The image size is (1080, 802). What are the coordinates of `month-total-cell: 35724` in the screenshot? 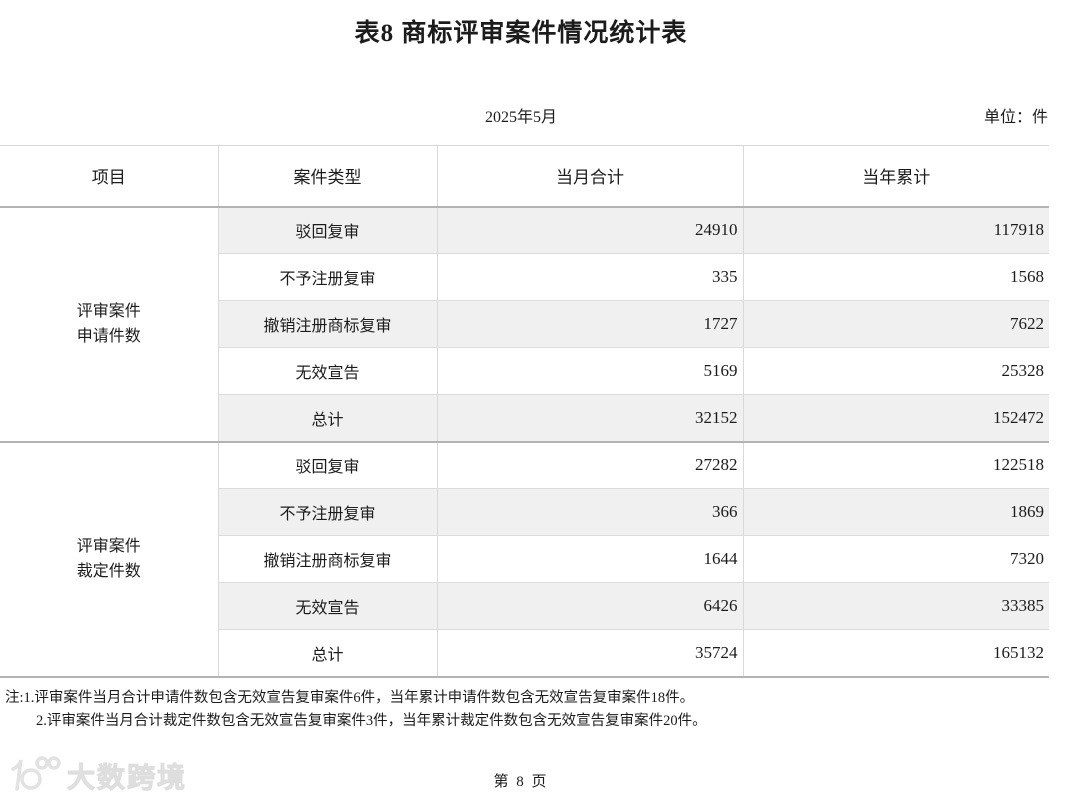 It's located at (589, 653).